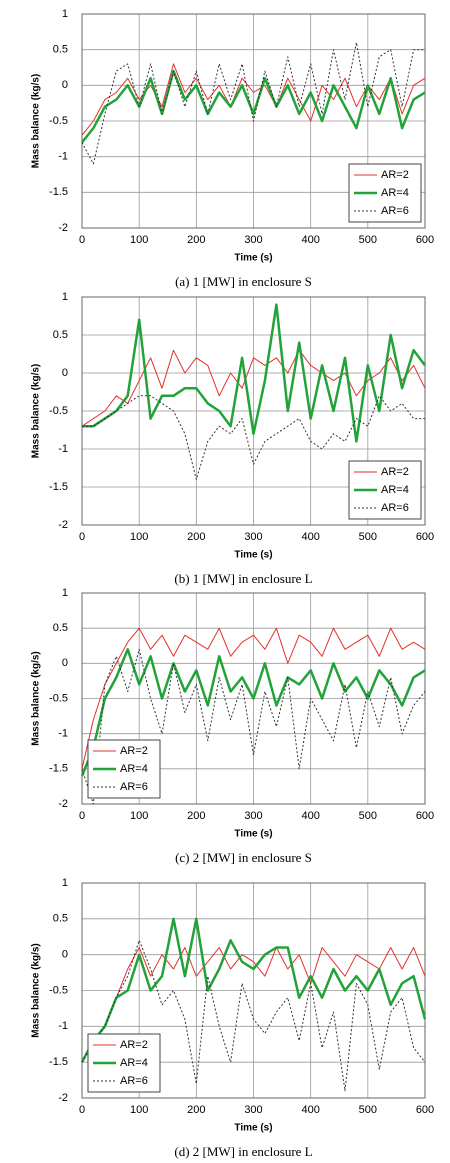  I want to click on caption: (d) 2 [MW] in enclosure L, so click(243, 1151).